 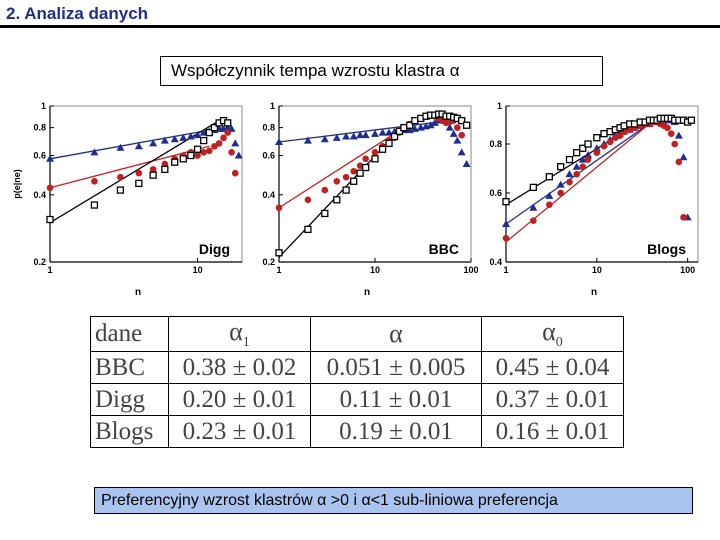 What do you see at coordinates (239, 367) in the screenshot?
I see `cell-alpha1: 0.38 ± 0.02` at bounding box center [239, 367].